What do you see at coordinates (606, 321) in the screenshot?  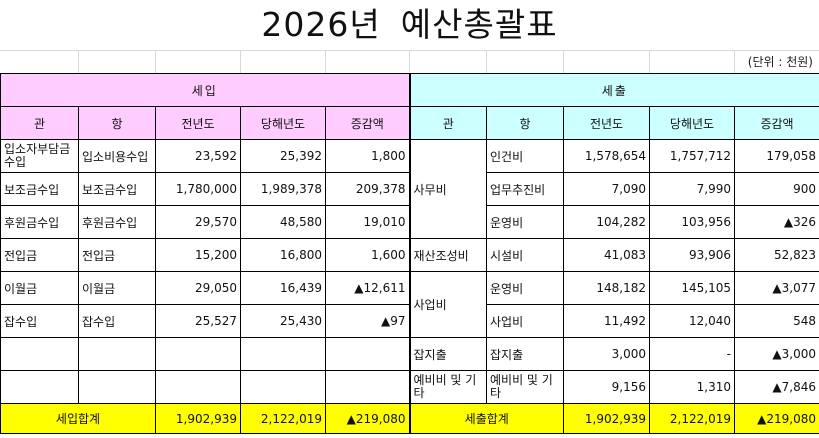 I see `expense-prev: 11,492` at bounding box center [606, 321].